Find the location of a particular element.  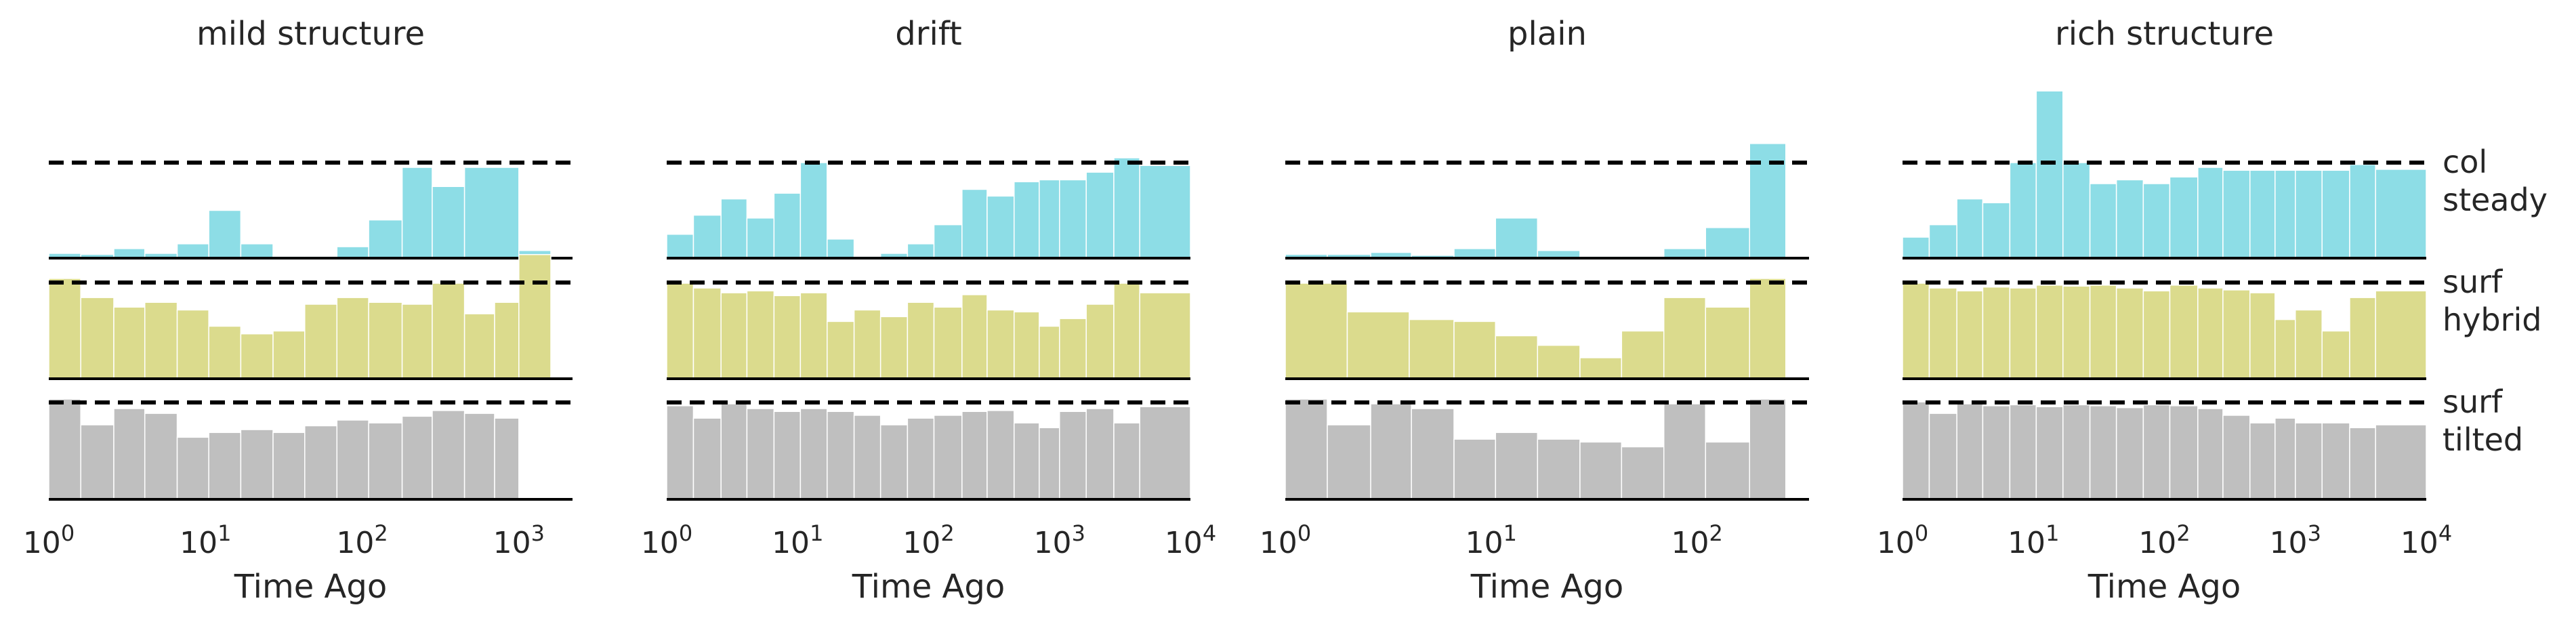

panel-title: rich structure is located at coordinates (2164, 34).